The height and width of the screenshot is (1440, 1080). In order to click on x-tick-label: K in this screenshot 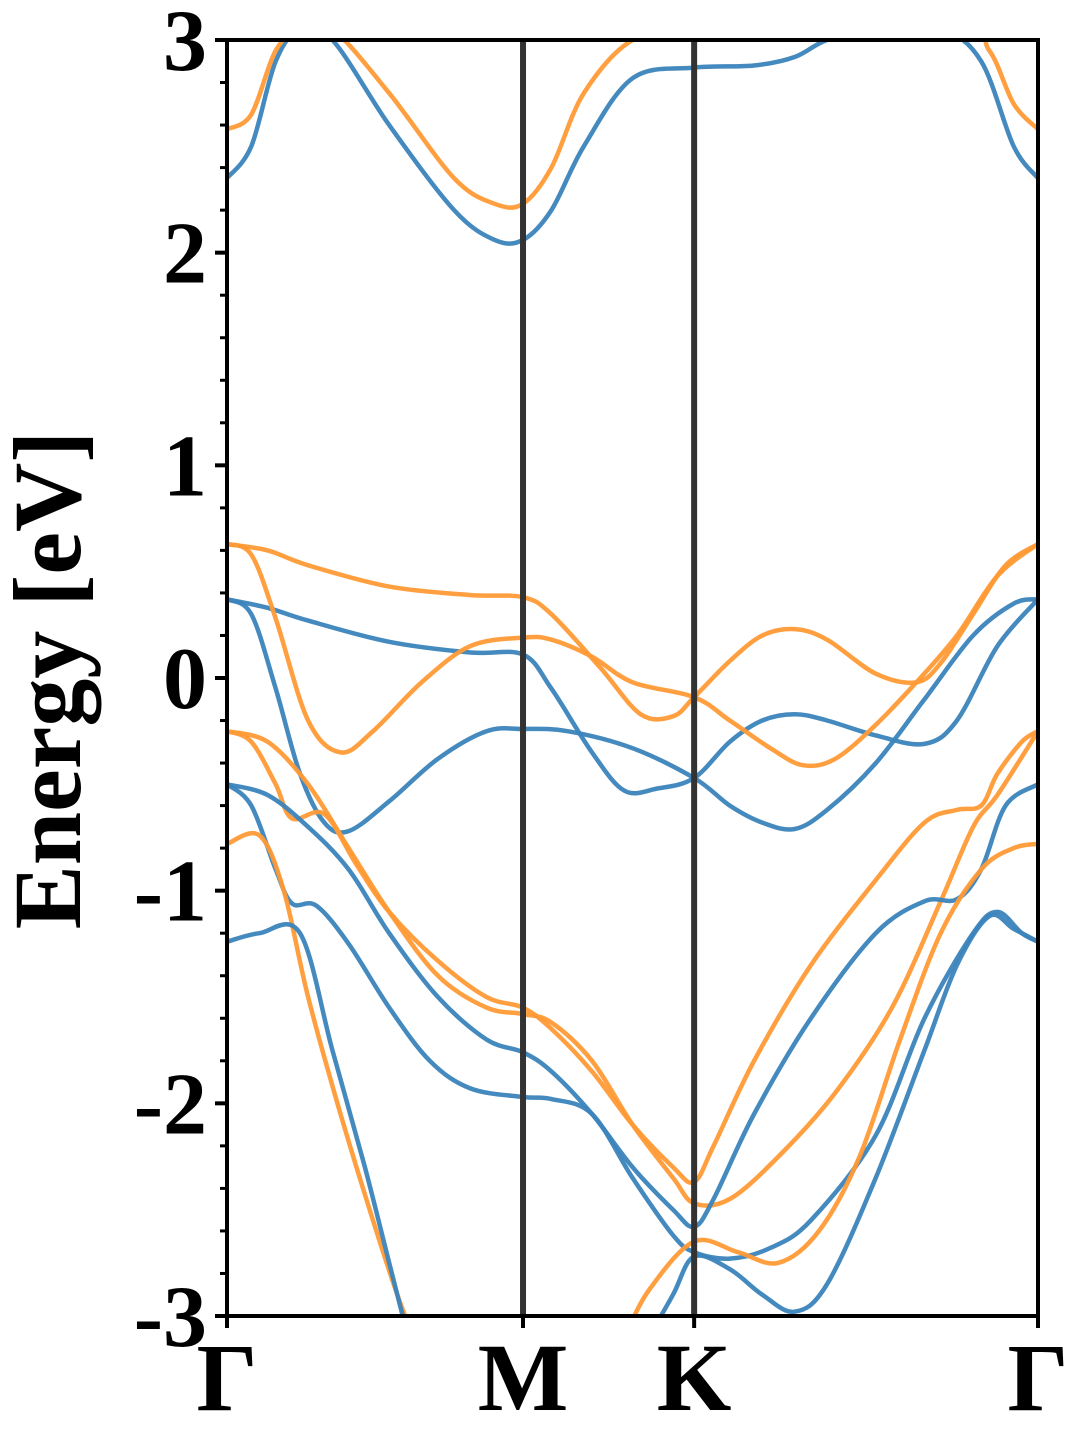, I will do `click(694, 1377)`.